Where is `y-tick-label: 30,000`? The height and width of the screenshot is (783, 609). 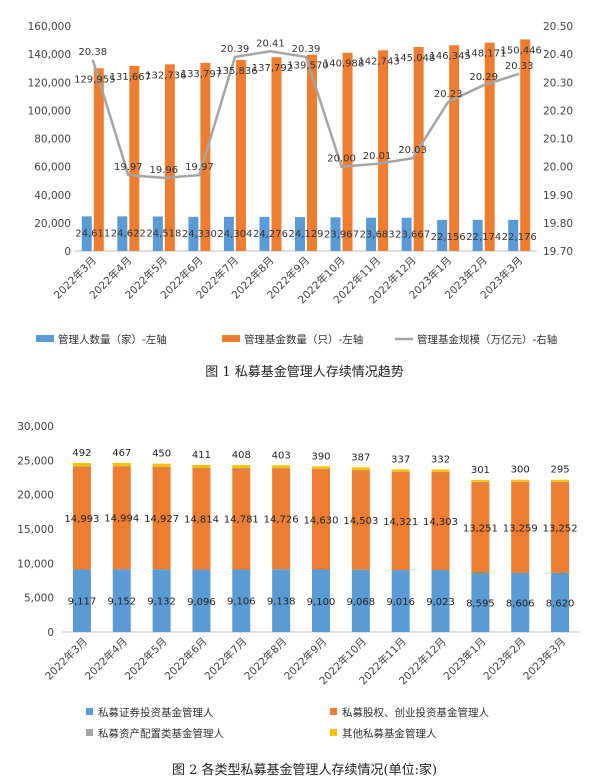
y-tick-label: 30,000 is located at coordinates (35, 427).